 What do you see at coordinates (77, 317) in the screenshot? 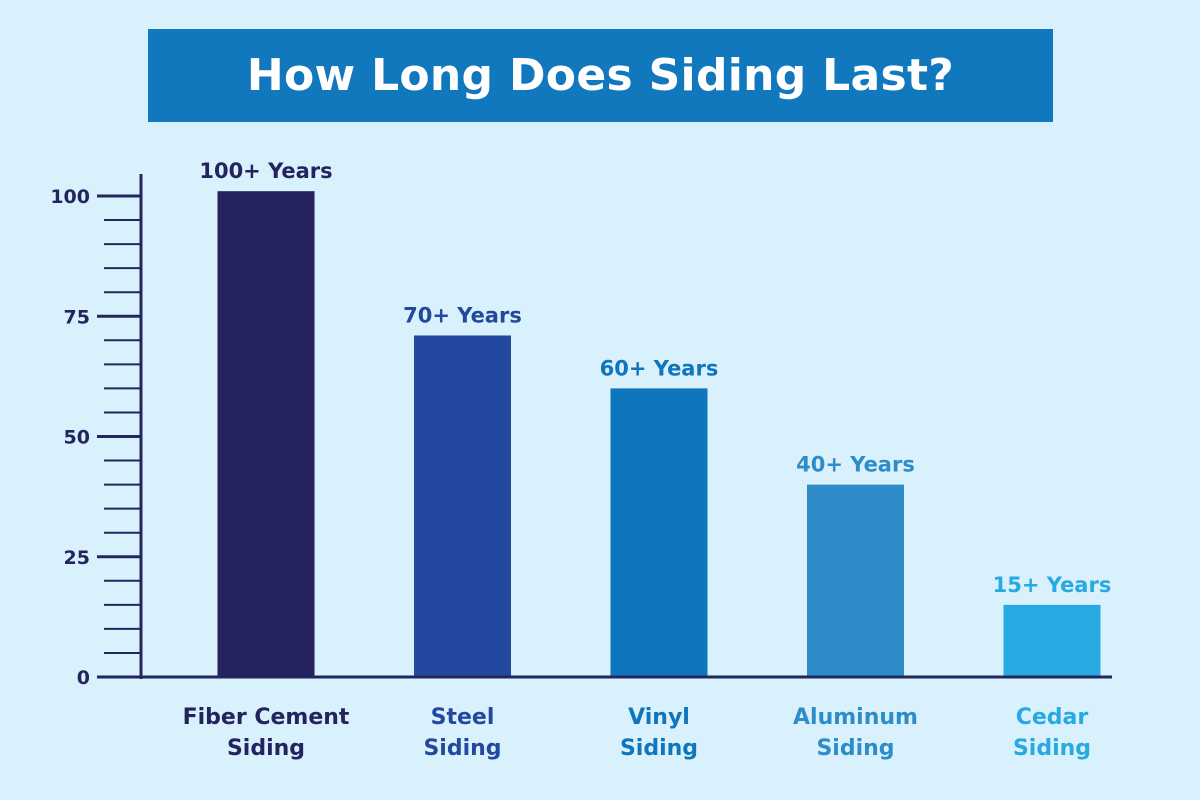
I see `y-tick-label: 75` at bounding box center [77, 317].